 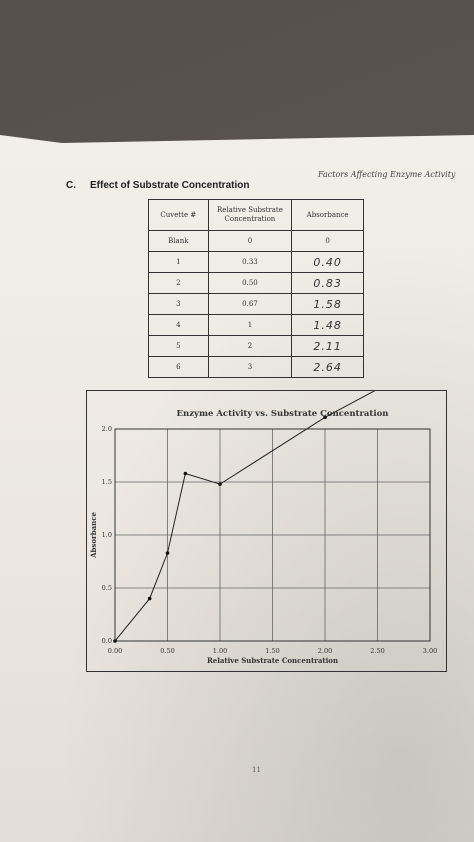 I want to click on y-axis-label: Absorbance, so click(x=93, y=535).